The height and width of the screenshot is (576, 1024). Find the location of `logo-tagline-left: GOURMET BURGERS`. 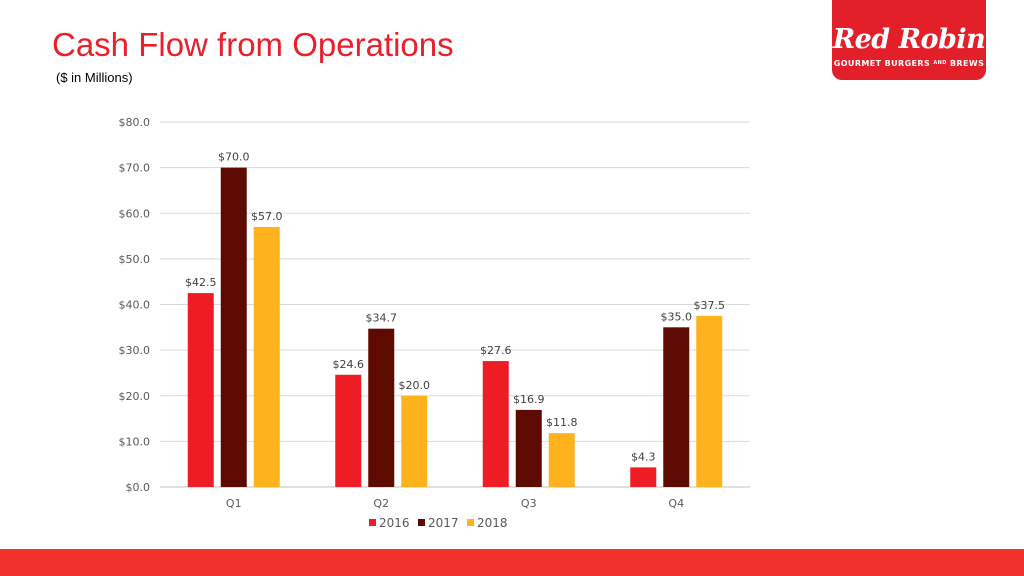

logo-tagline-left: GOURMET BURGERS is located at coordinates (882, 63).